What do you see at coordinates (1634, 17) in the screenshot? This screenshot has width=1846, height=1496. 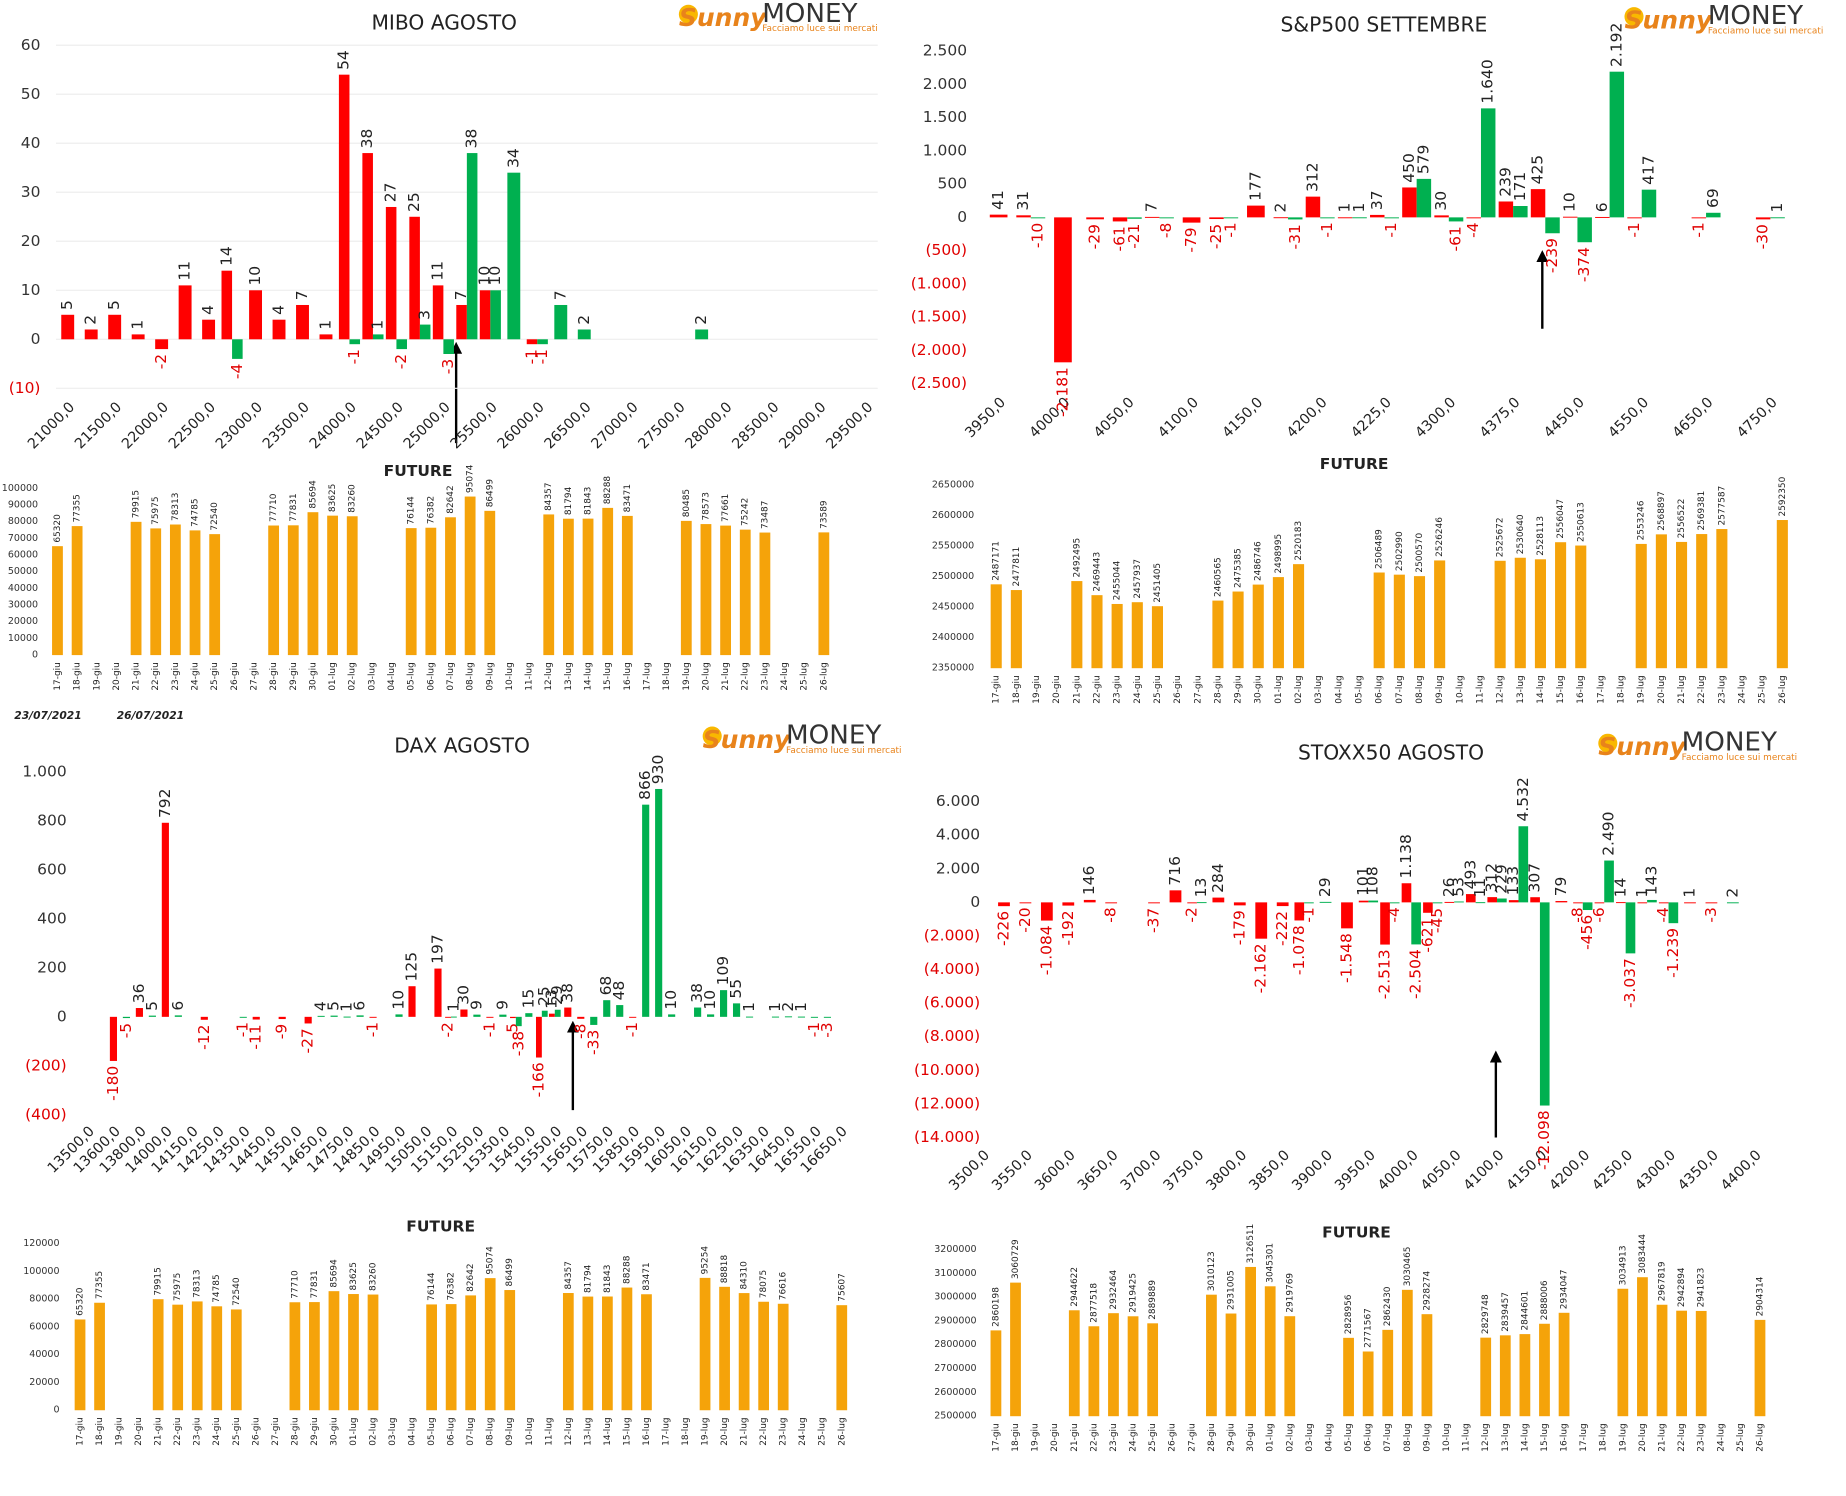 I see `logo-sun` at bounding box center [1634, 17].